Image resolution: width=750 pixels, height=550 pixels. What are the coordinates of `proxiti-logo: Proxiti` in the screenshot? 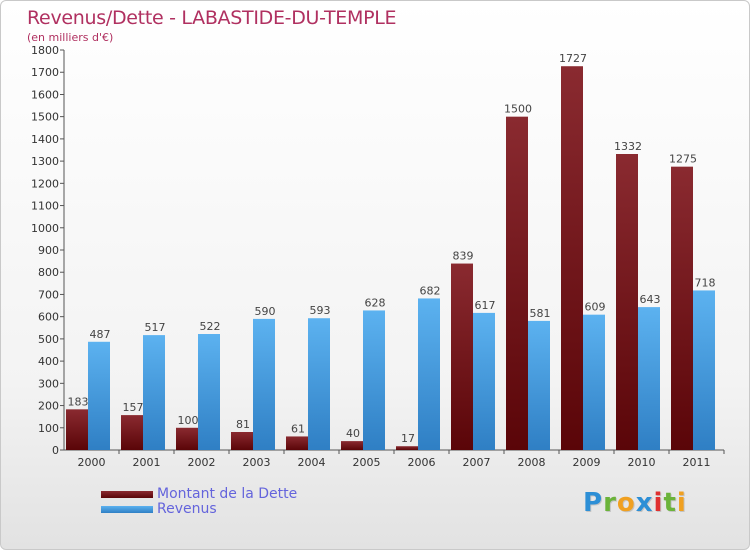 It's located at (635, 503).